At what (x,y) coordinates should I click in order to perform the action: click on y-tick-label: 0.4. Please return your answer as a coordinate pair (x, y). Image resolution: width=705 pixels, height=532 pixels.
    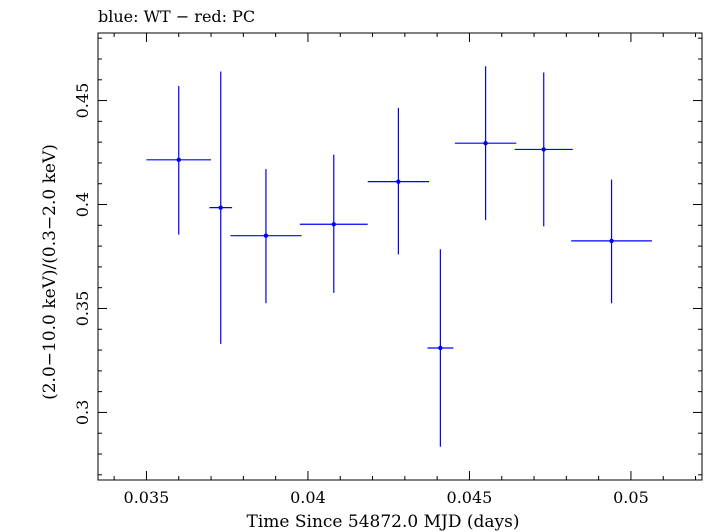
    Looking at the image, I should click on (82, 204).